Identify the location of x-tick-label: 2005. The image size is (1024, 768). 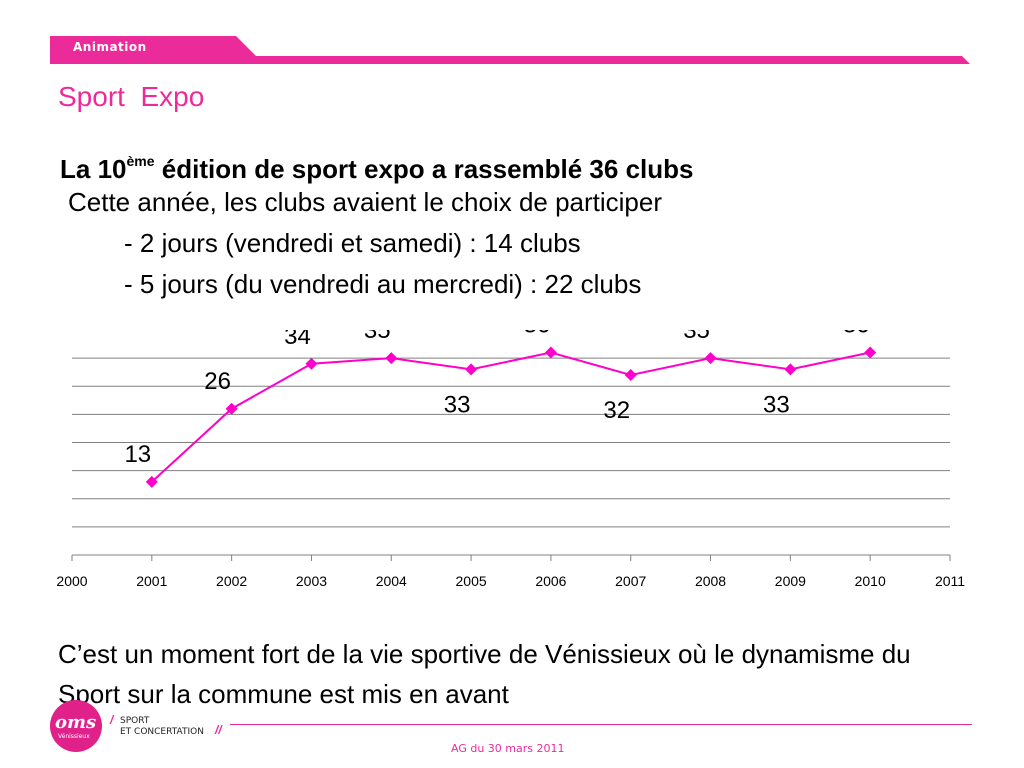
(471, 581).